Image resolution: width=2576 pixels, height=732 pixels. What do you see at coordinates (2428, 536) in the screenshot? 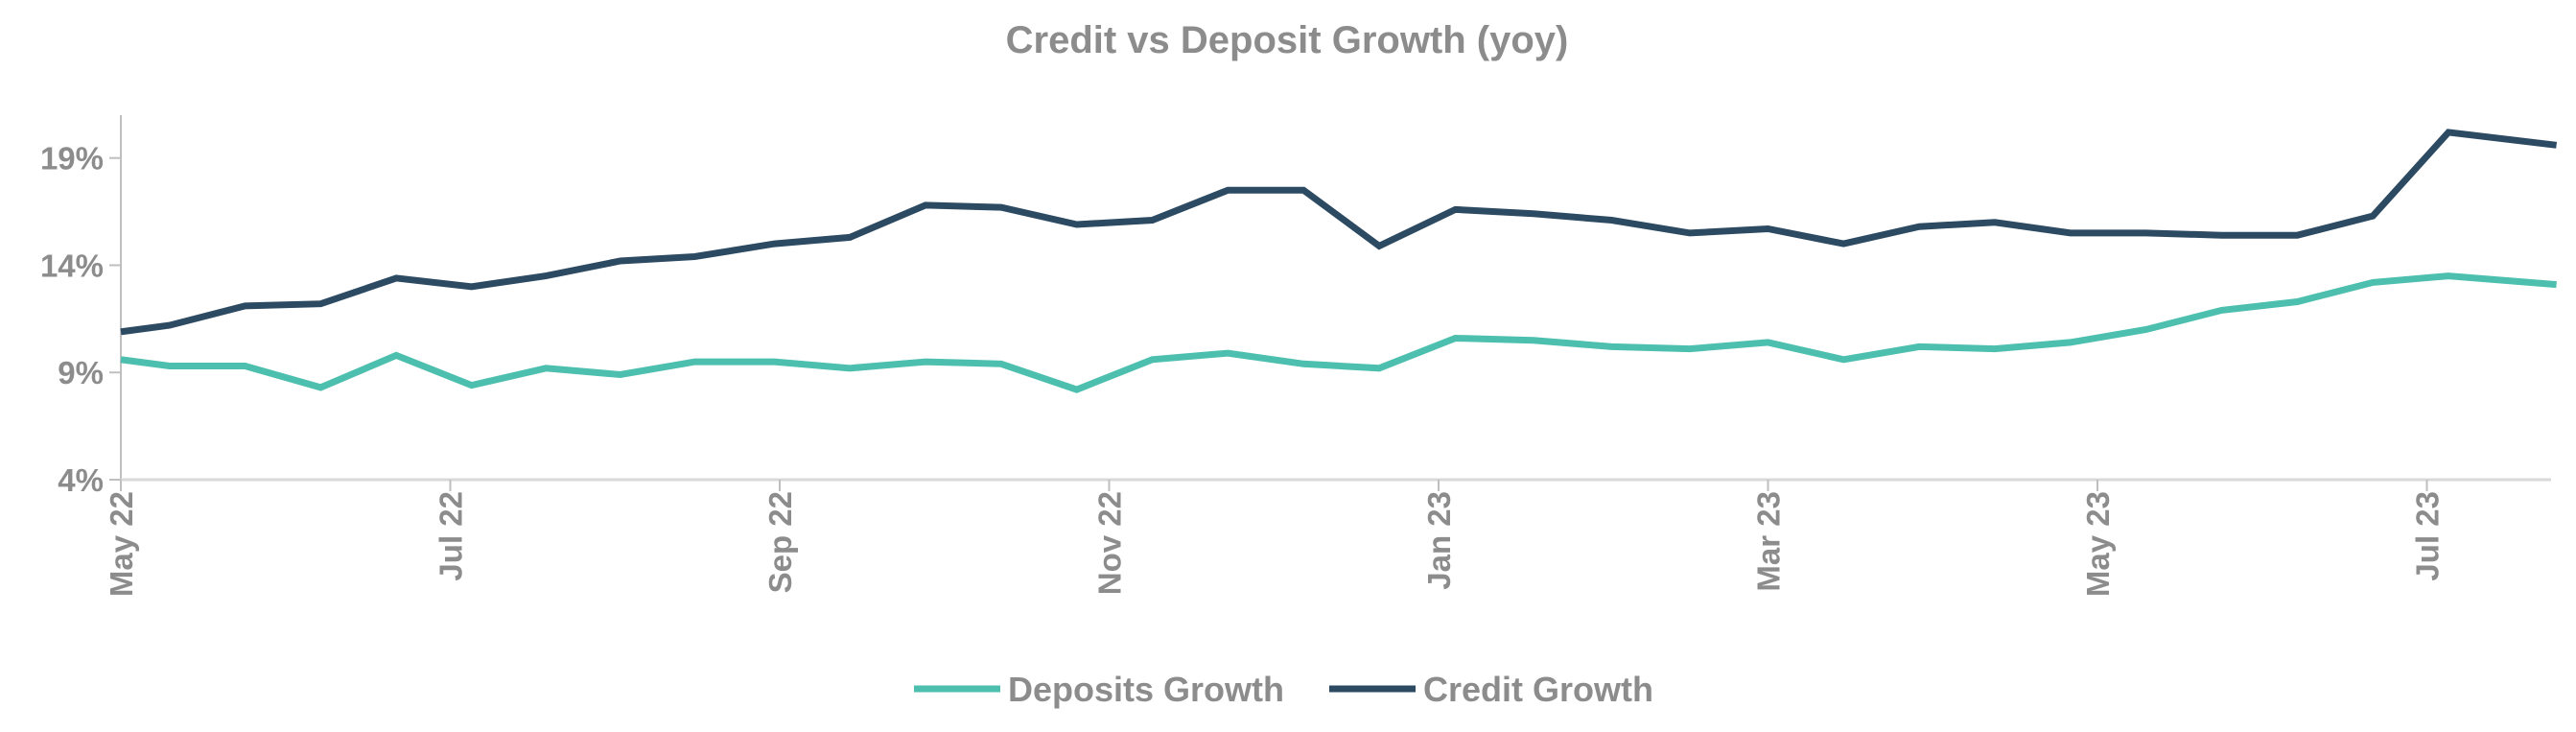
I see `x-tick-label: Jul 23` at bounding box center [2428, 536].